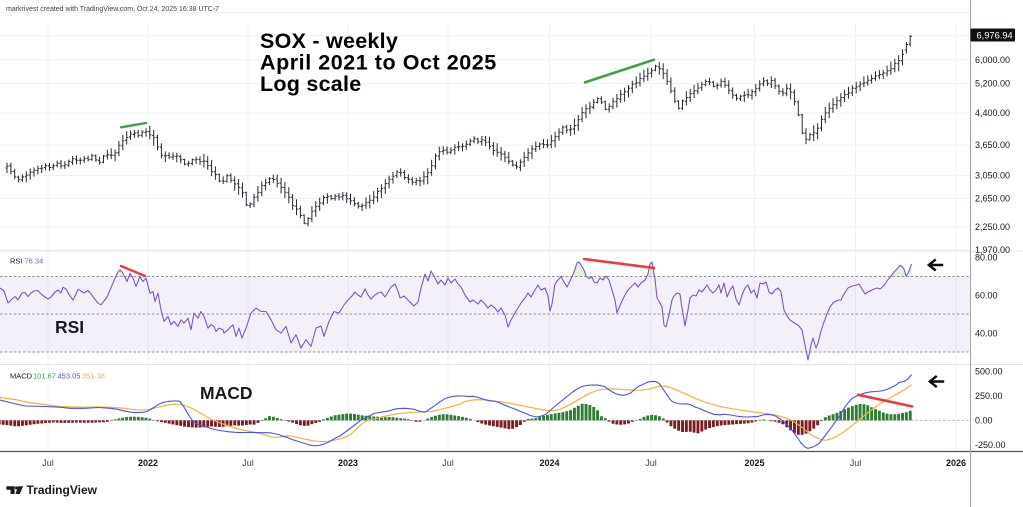 The image size is (1023, 507). I want to click on svg-text: April 2021 to Oct 2025, so click(378, 63).